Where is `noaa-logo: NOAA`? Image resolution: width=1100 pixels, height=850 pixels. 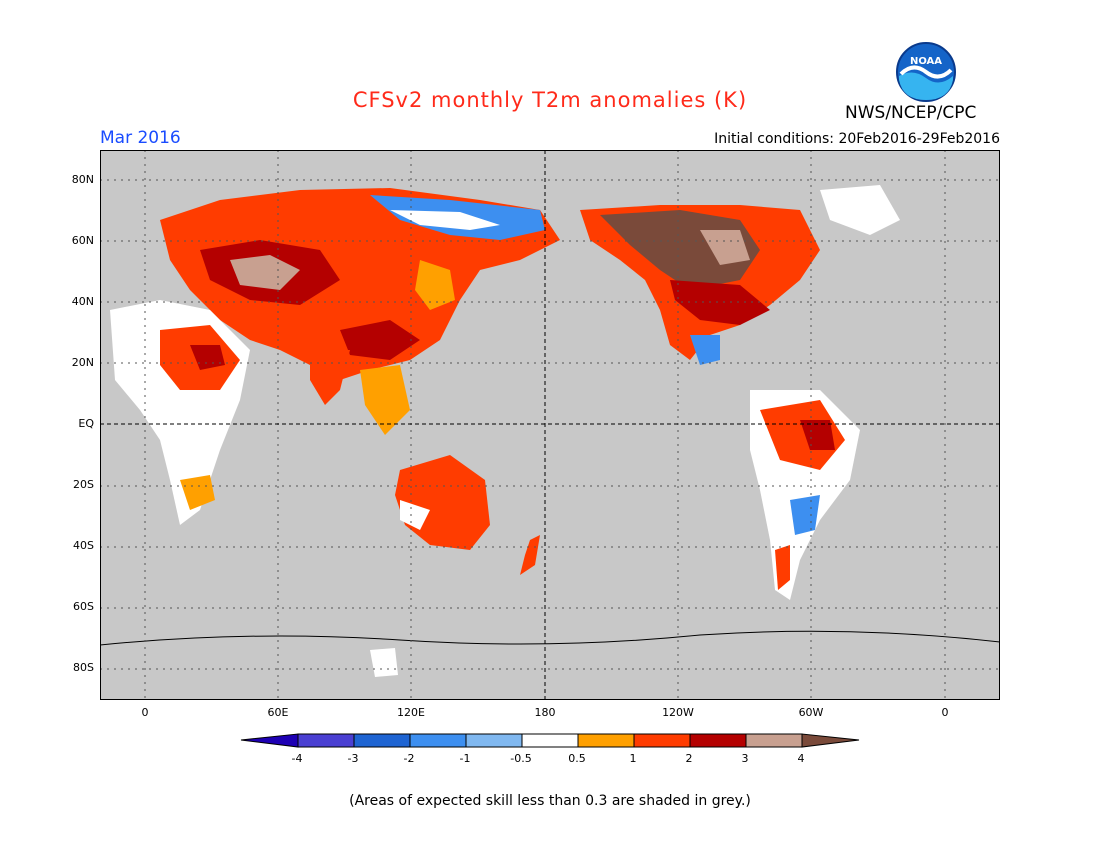 noaa-logo: NOAA is located at coordinates (926, 72).